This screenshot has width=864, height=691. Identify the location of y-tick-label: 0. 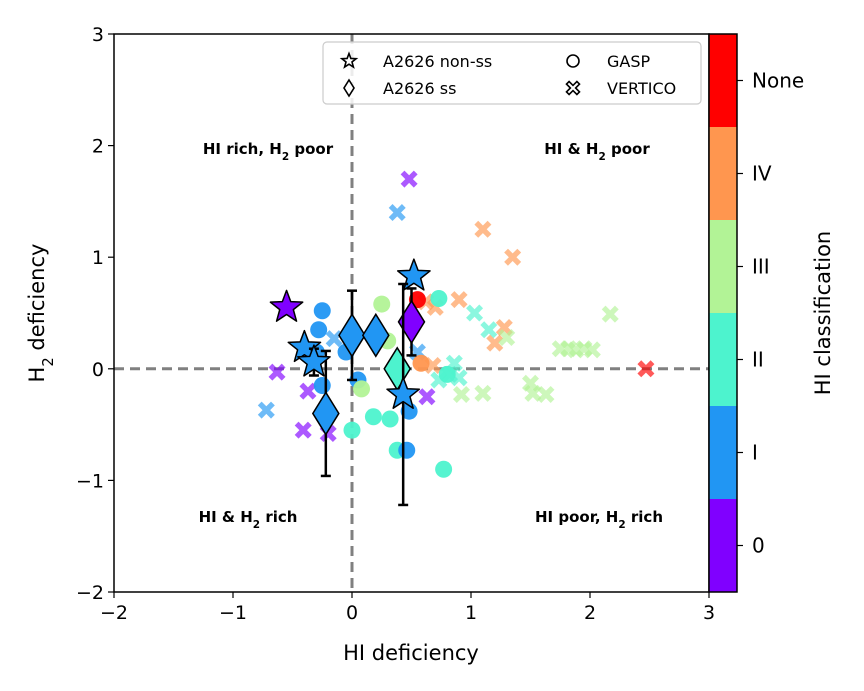
(98, 370).